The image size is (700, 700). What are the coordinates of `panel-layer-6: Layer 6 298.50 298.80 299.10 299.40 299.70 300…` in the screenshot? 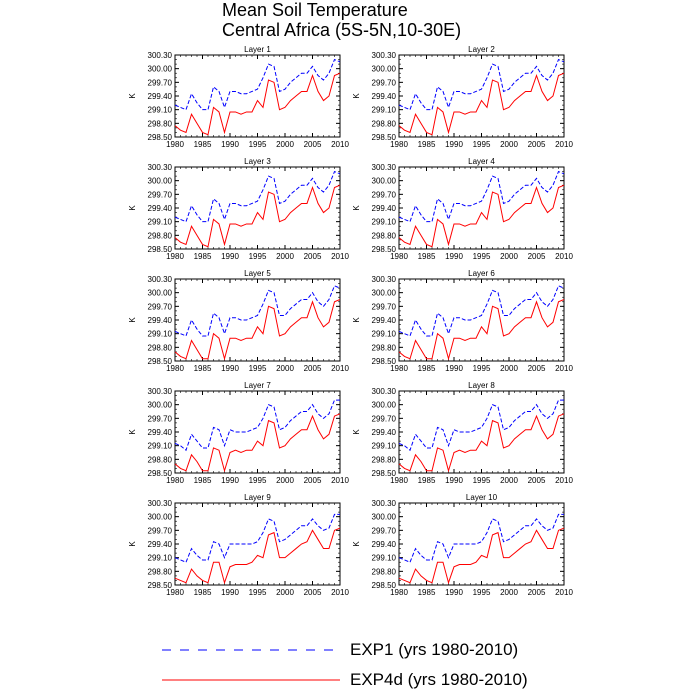 It's located at (462, 321).